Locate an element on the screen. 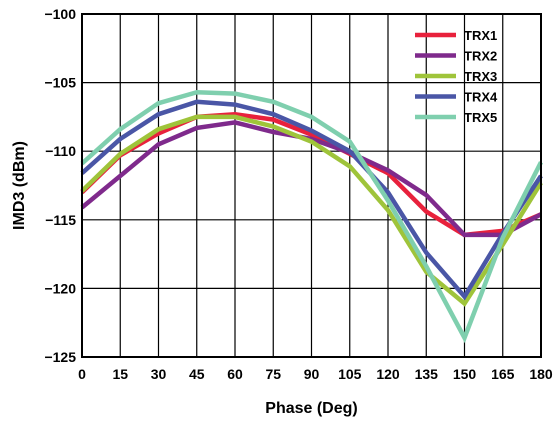 This screenshot has width=554, height=426. y-tick-label: −110 is located at coordinates (60, 151).